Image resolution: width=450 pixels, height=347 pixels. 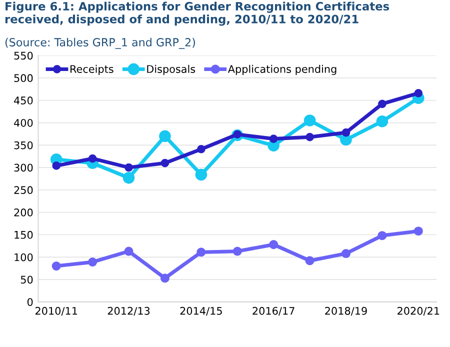 What do you see at coordinates (56, 311) in the screenshot?
I see `x-tick-label: 2010/11` at bounding box center [56, 311].